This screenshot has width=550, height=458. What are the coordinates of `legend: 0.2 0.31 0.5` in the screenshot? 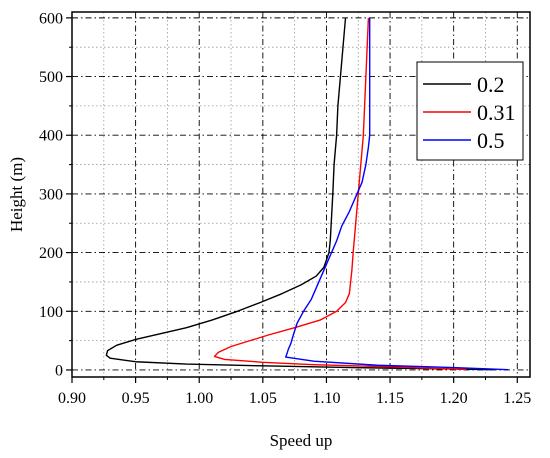 It's located at (470, 111).